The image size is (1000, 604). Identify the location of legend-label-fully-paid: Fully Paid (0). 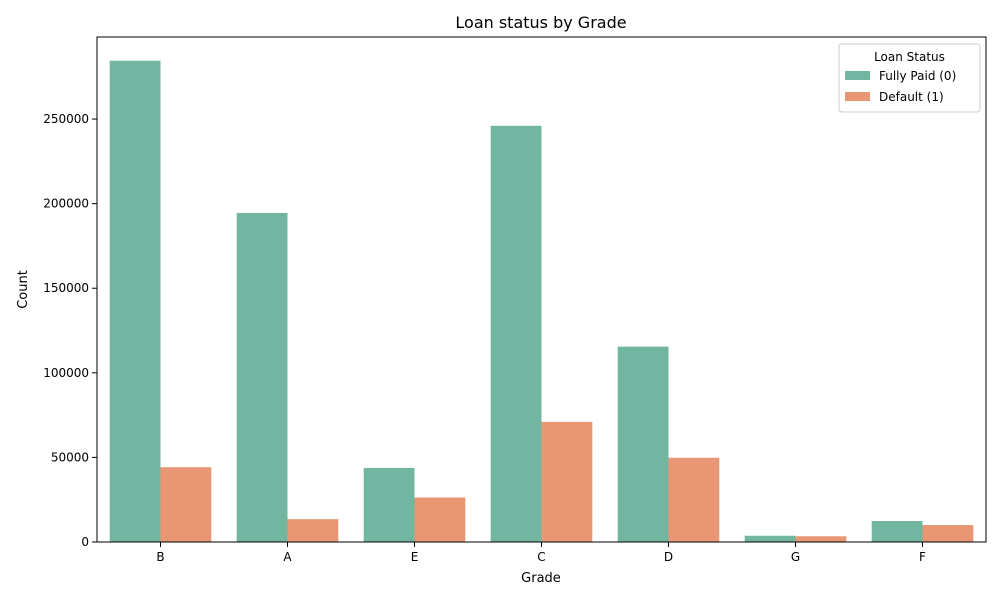
(917, 76).